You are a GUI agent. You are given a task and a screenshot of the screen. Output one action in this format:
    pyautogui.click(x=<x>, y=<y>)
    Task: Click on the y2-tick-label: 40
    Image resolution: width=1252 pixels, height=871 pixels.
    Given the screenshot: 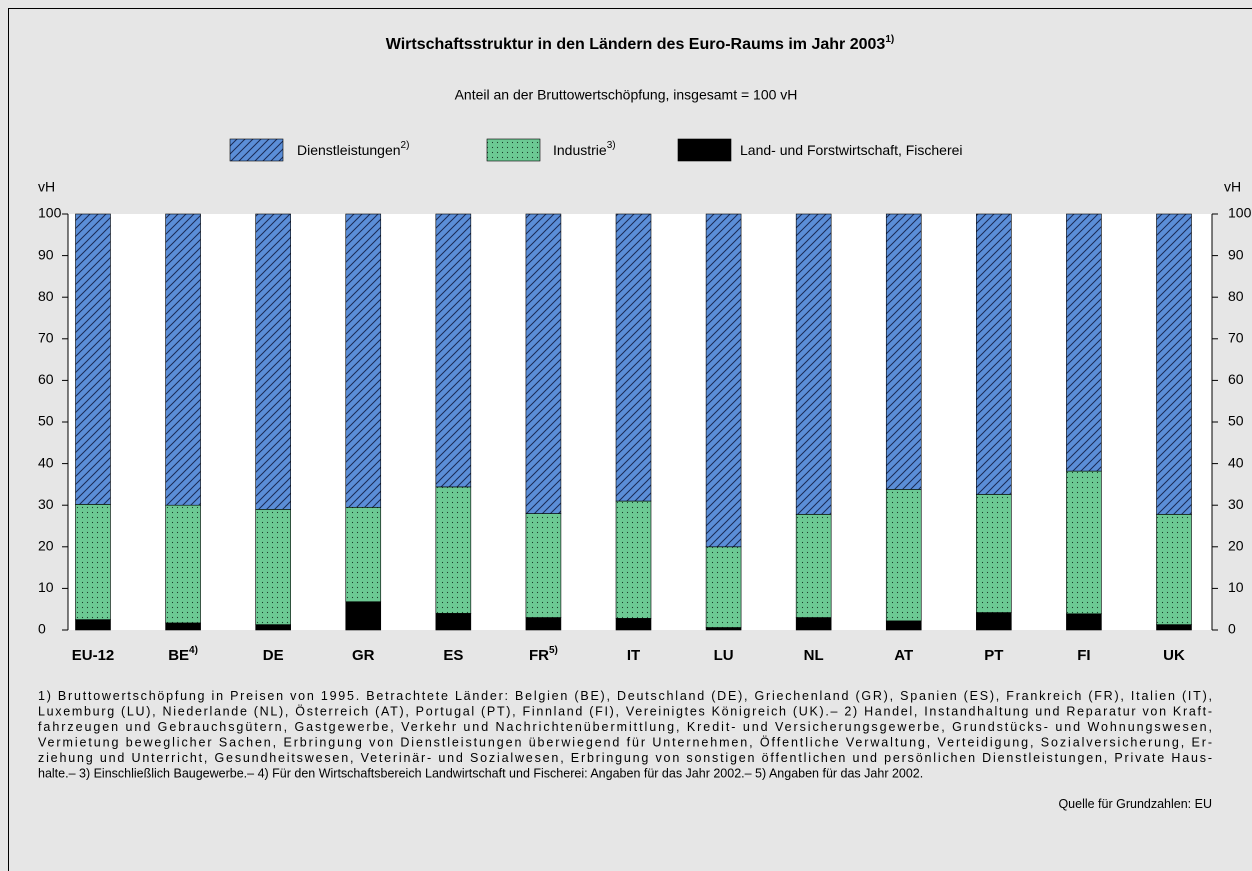 What is the action you would take?
    pyautogui.click(x=1236, y=462)
    